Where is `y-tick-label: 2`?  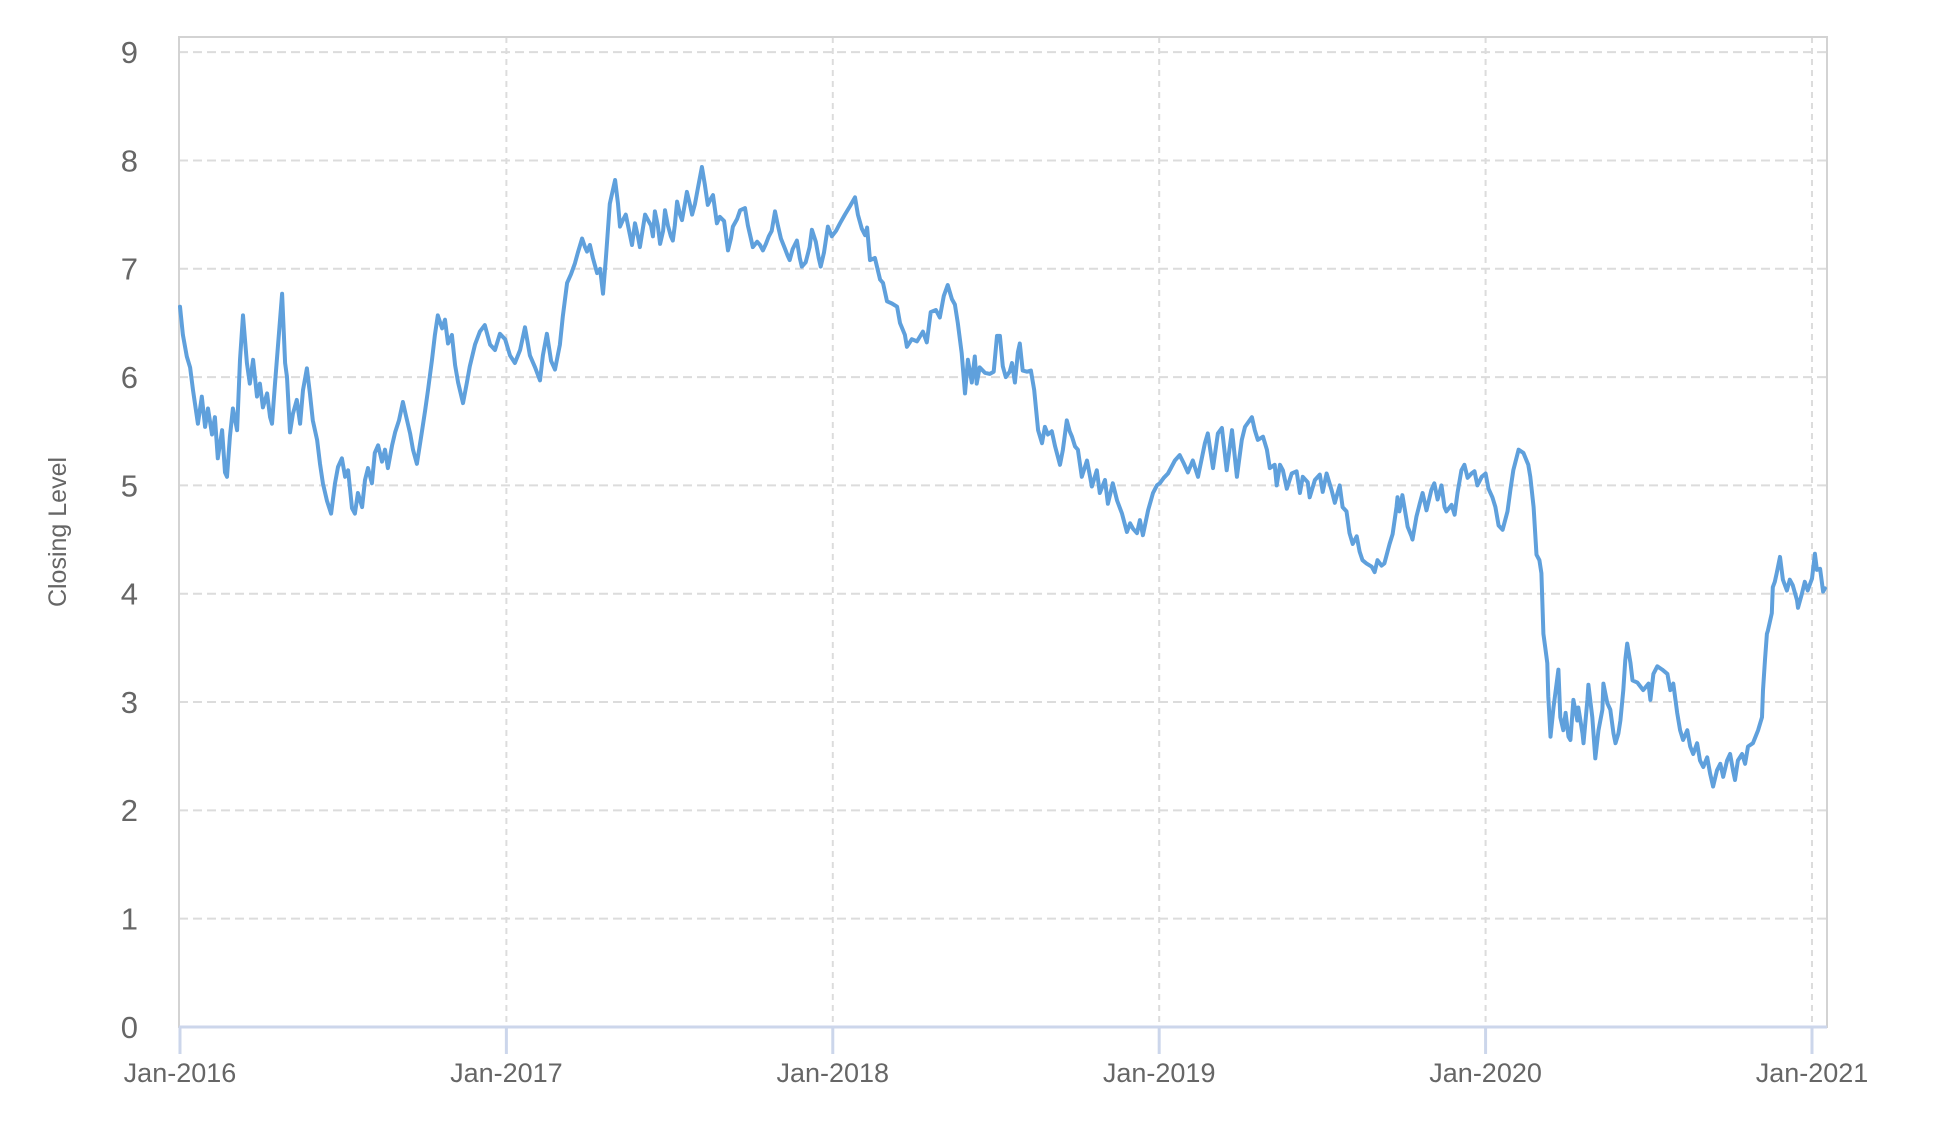 y-tick-label: 2 is located at coordinates (129, 810).